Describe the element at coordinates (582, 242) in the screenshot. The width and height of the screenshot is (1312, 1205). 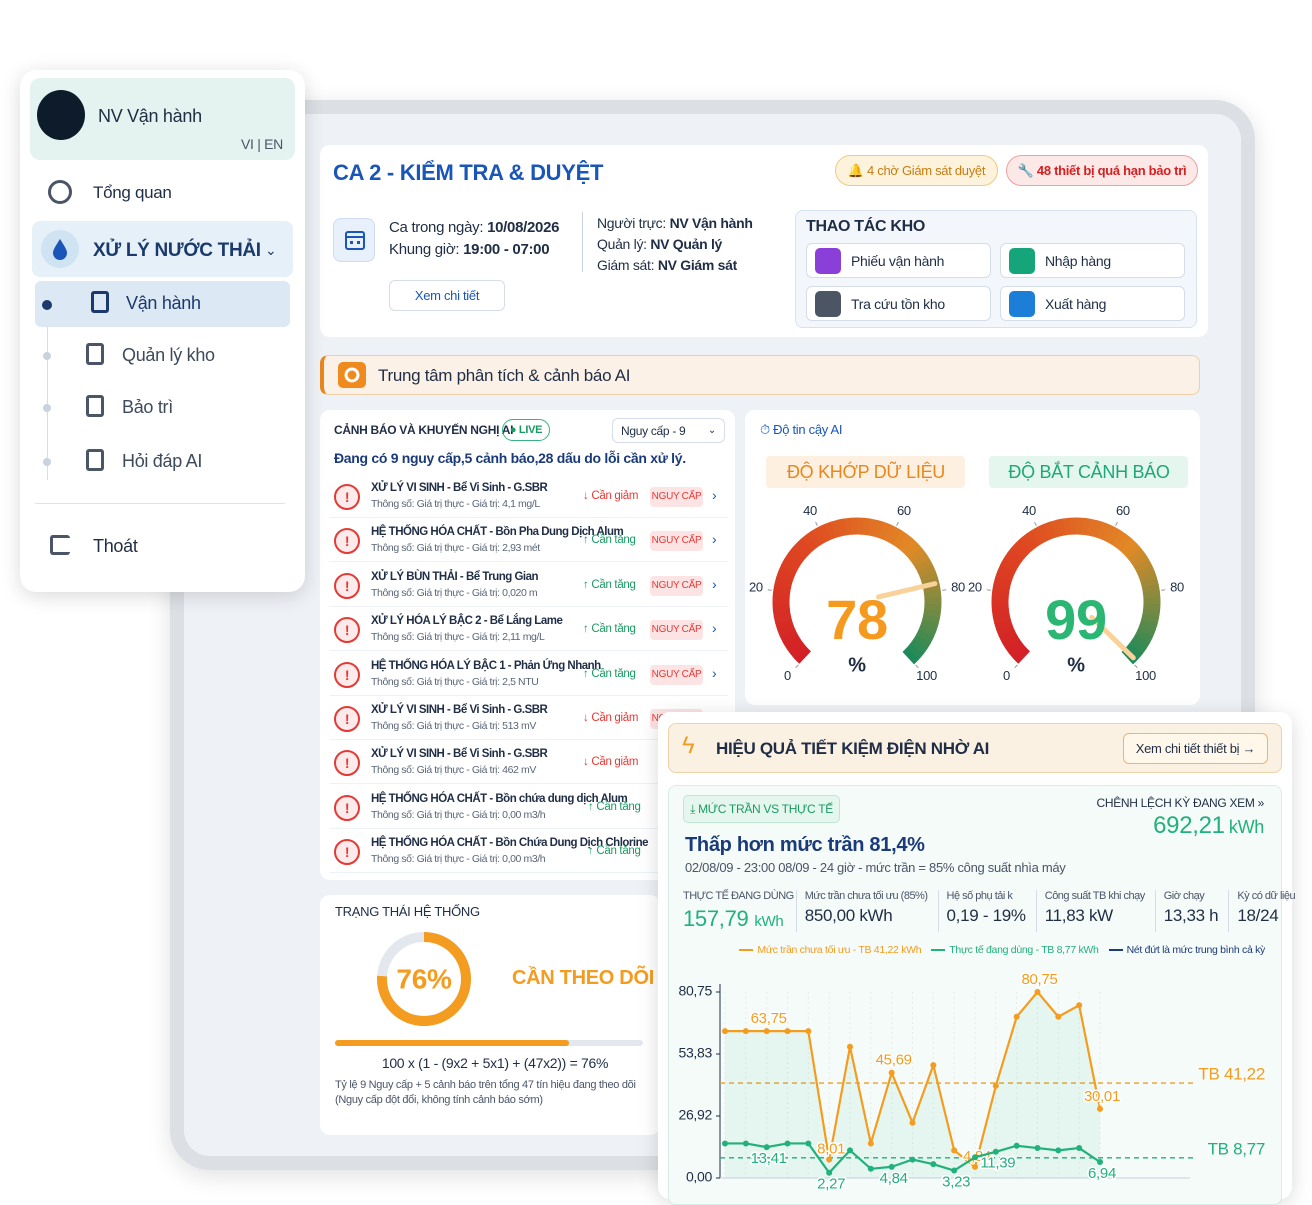
I see `divider` at that location.